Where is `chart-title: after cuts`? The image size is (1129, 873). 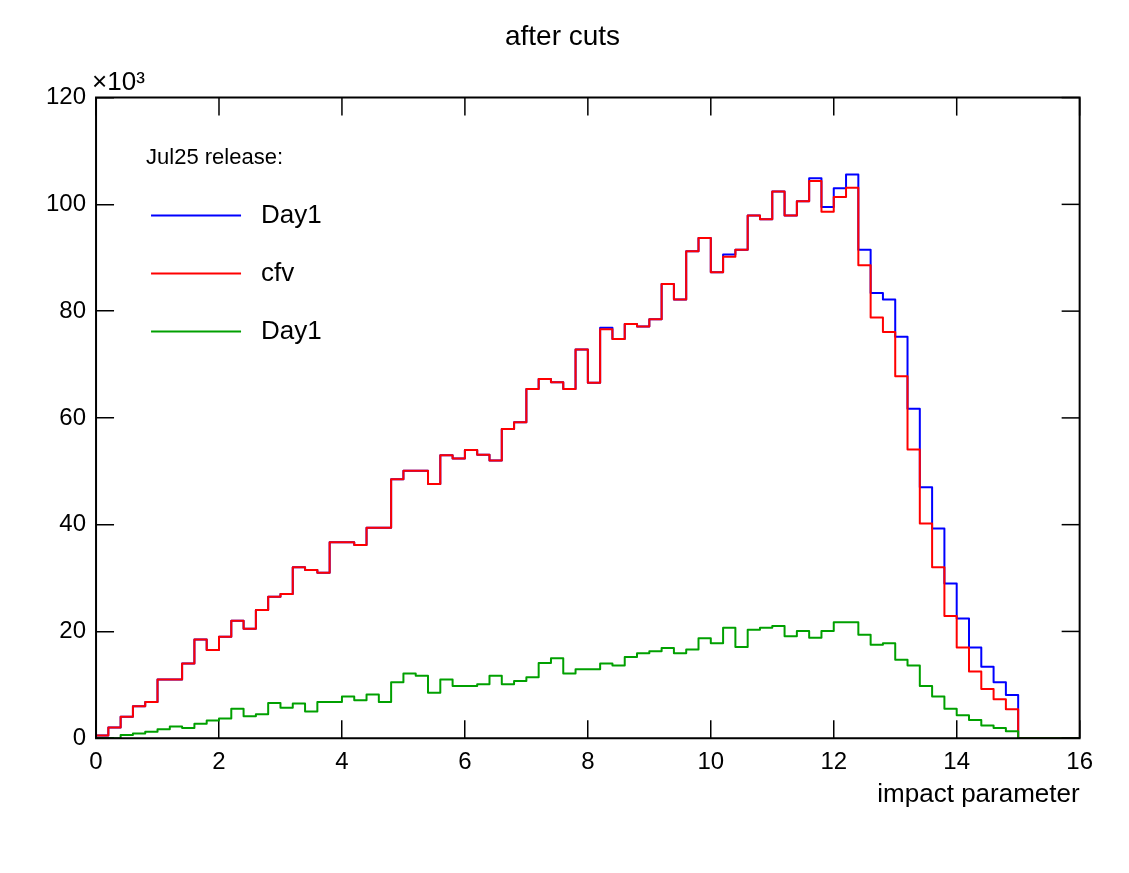 chart-title: after cuts is located at coordinates (562, 35).